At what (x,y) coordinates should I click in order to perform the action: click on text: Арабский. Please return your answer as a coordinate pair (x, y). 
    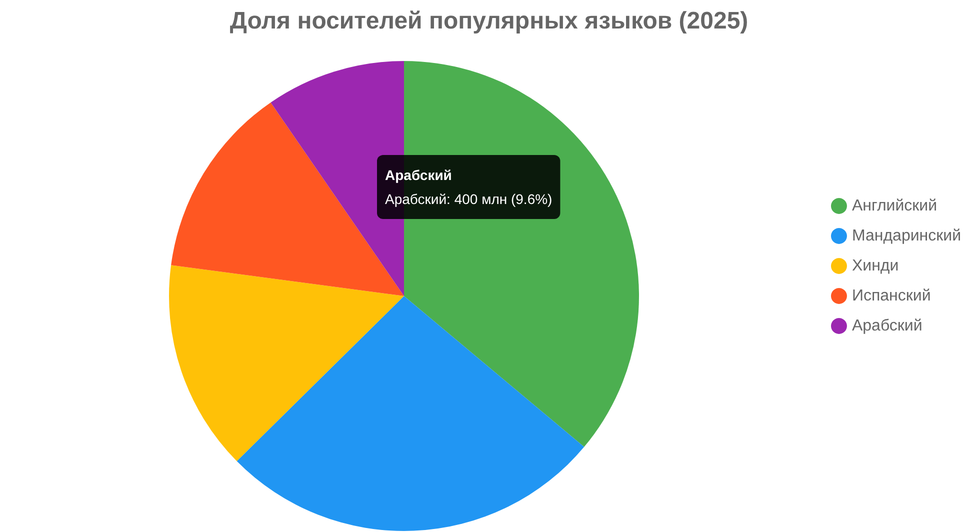
    Looking at the image, I should click on (418, 175).